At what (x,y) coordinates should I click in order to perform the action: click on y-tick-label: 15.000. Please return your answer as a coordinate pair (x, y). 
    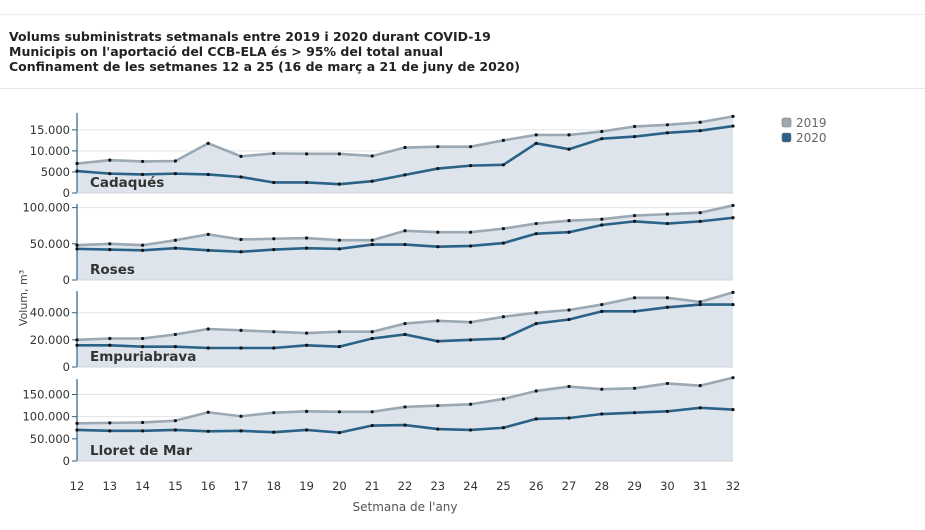
    Looking at the image, I should click on (50, 130).